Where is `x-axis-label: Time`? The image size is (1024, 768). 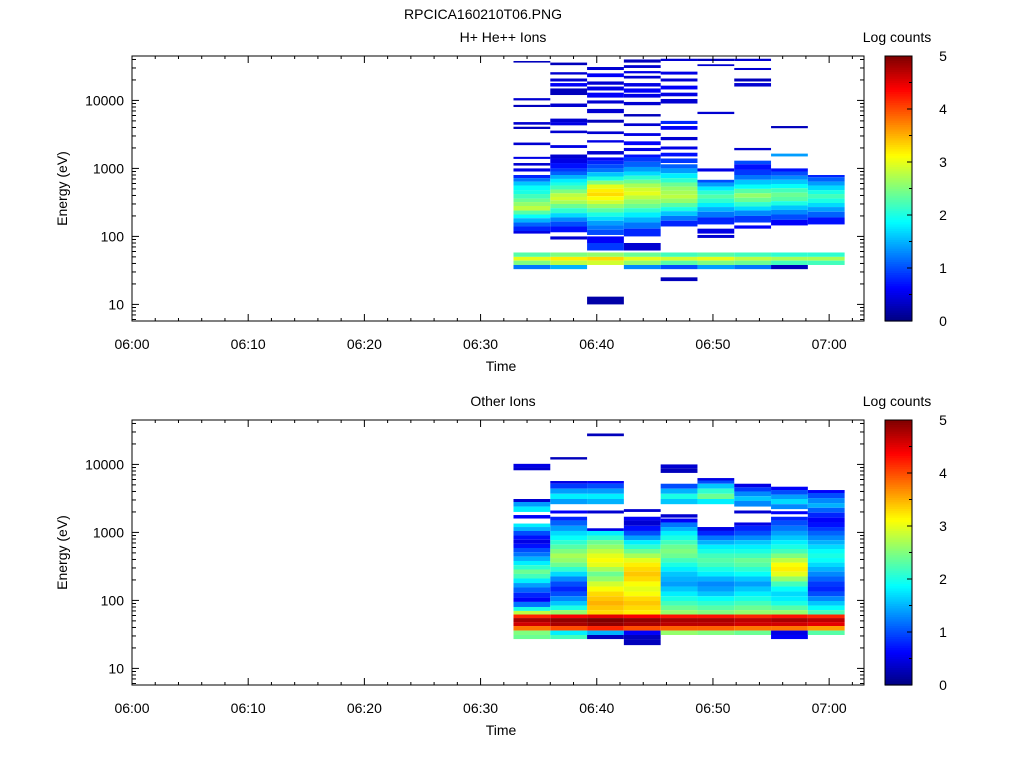
x-axis-label: Time is located at coordinates (501, 366).